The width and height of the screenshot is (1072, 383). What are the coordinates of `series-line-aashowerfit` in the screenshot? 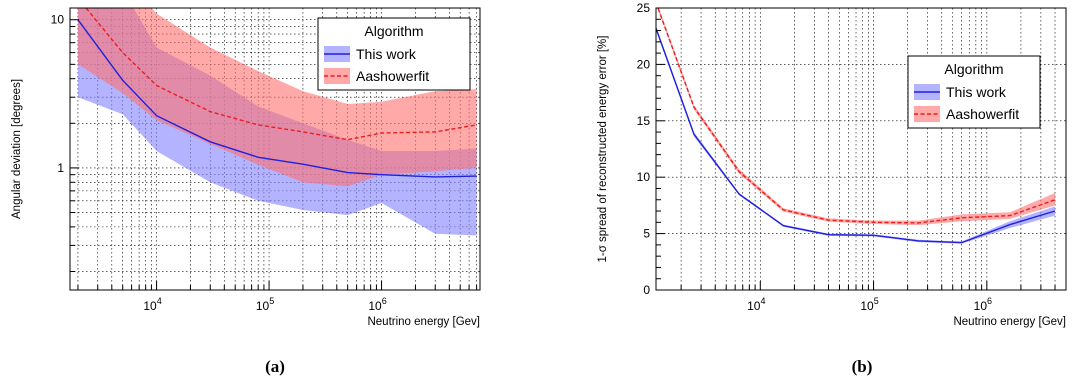 It's located at (281, 74).